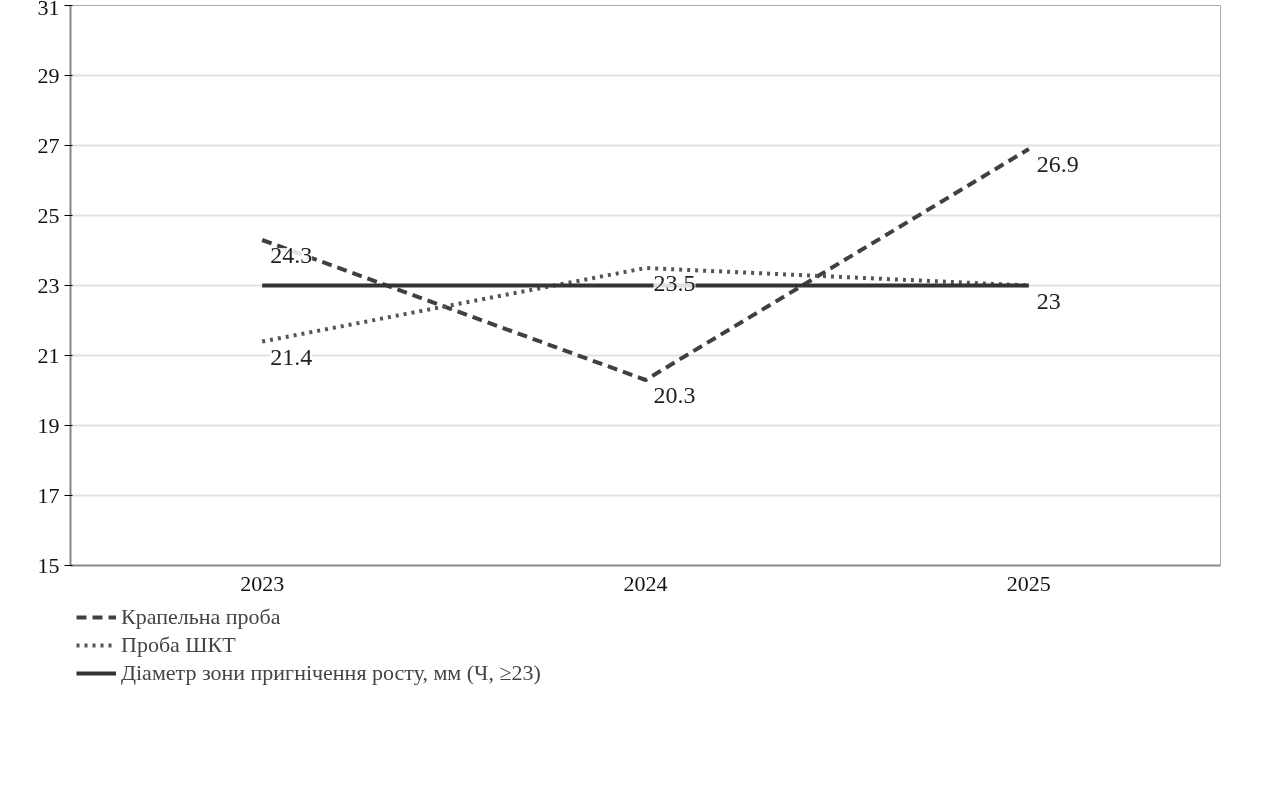  Describe the element at coordinates (48, 425) in the screenshot. I see `y-tick-label: 19` at that location.